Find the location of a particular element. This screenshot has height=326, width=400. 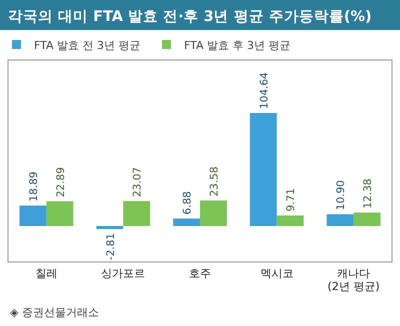

data-label: -2.81 is located at coordinates (110, 246).